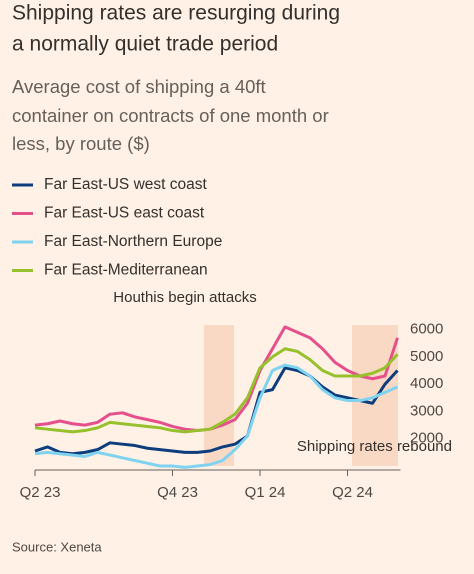 The width and height of the screenshot is (474, 574). Describe the element at coordinates (426, 356) in the screenshot. I see `y-tick-label: 5000` at that location.